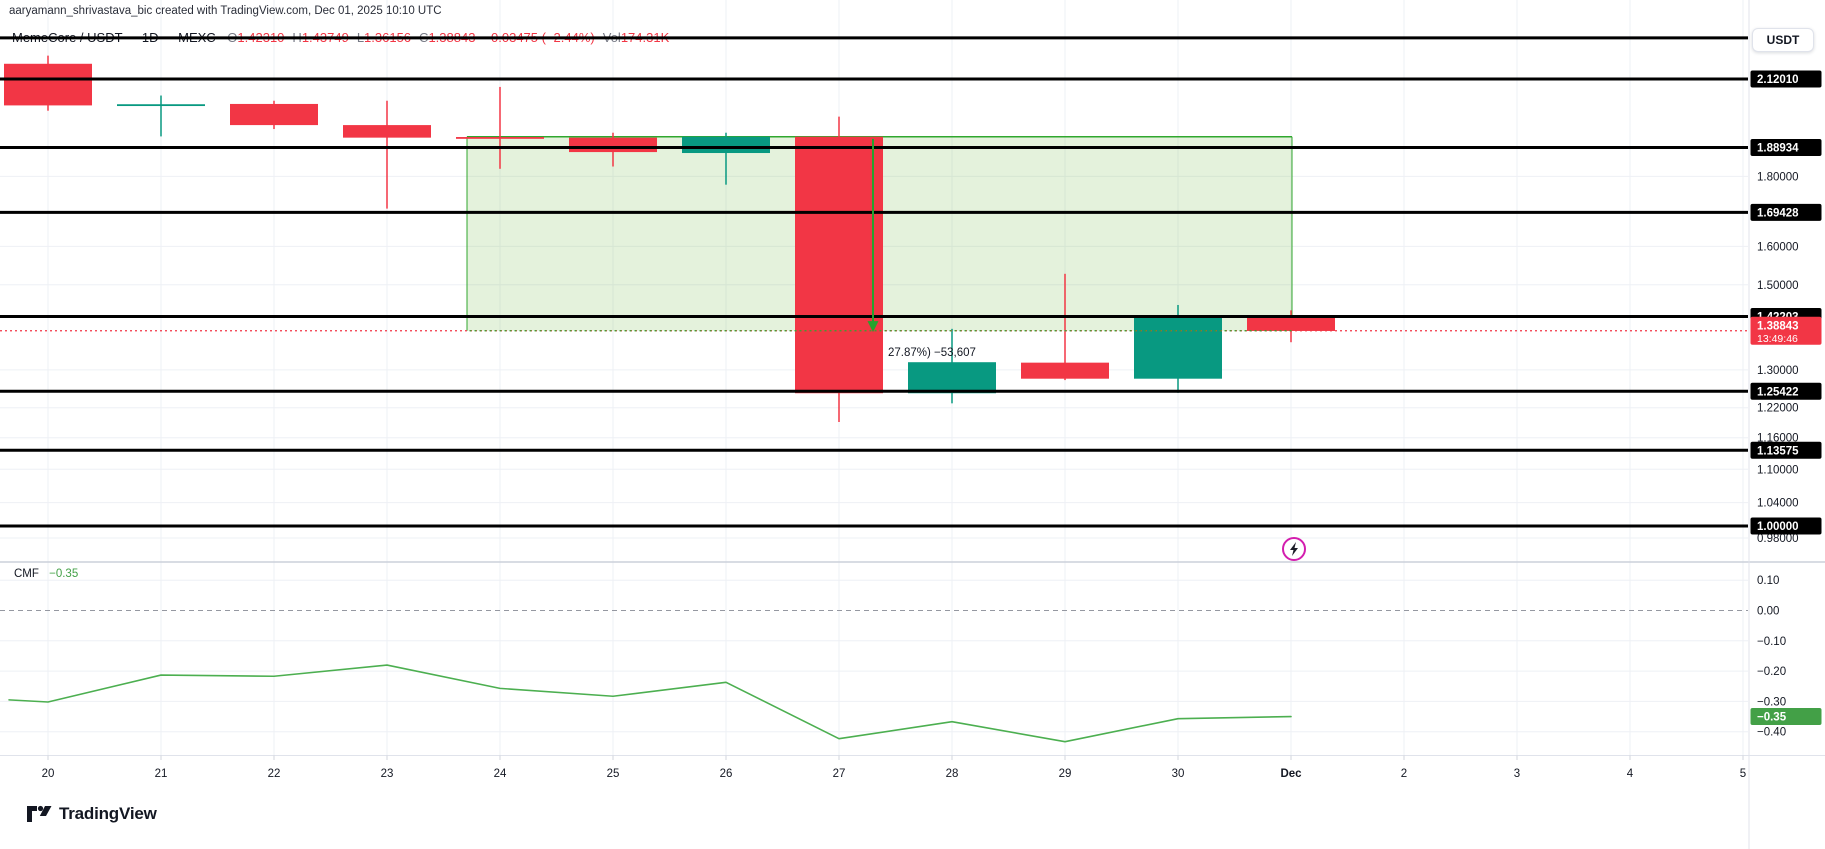 Image resolution: width=1825 pixels, height=849 pixels. Describe the element at coordinates (912, 776) in the screenshot. I see `time-axis` at that location.